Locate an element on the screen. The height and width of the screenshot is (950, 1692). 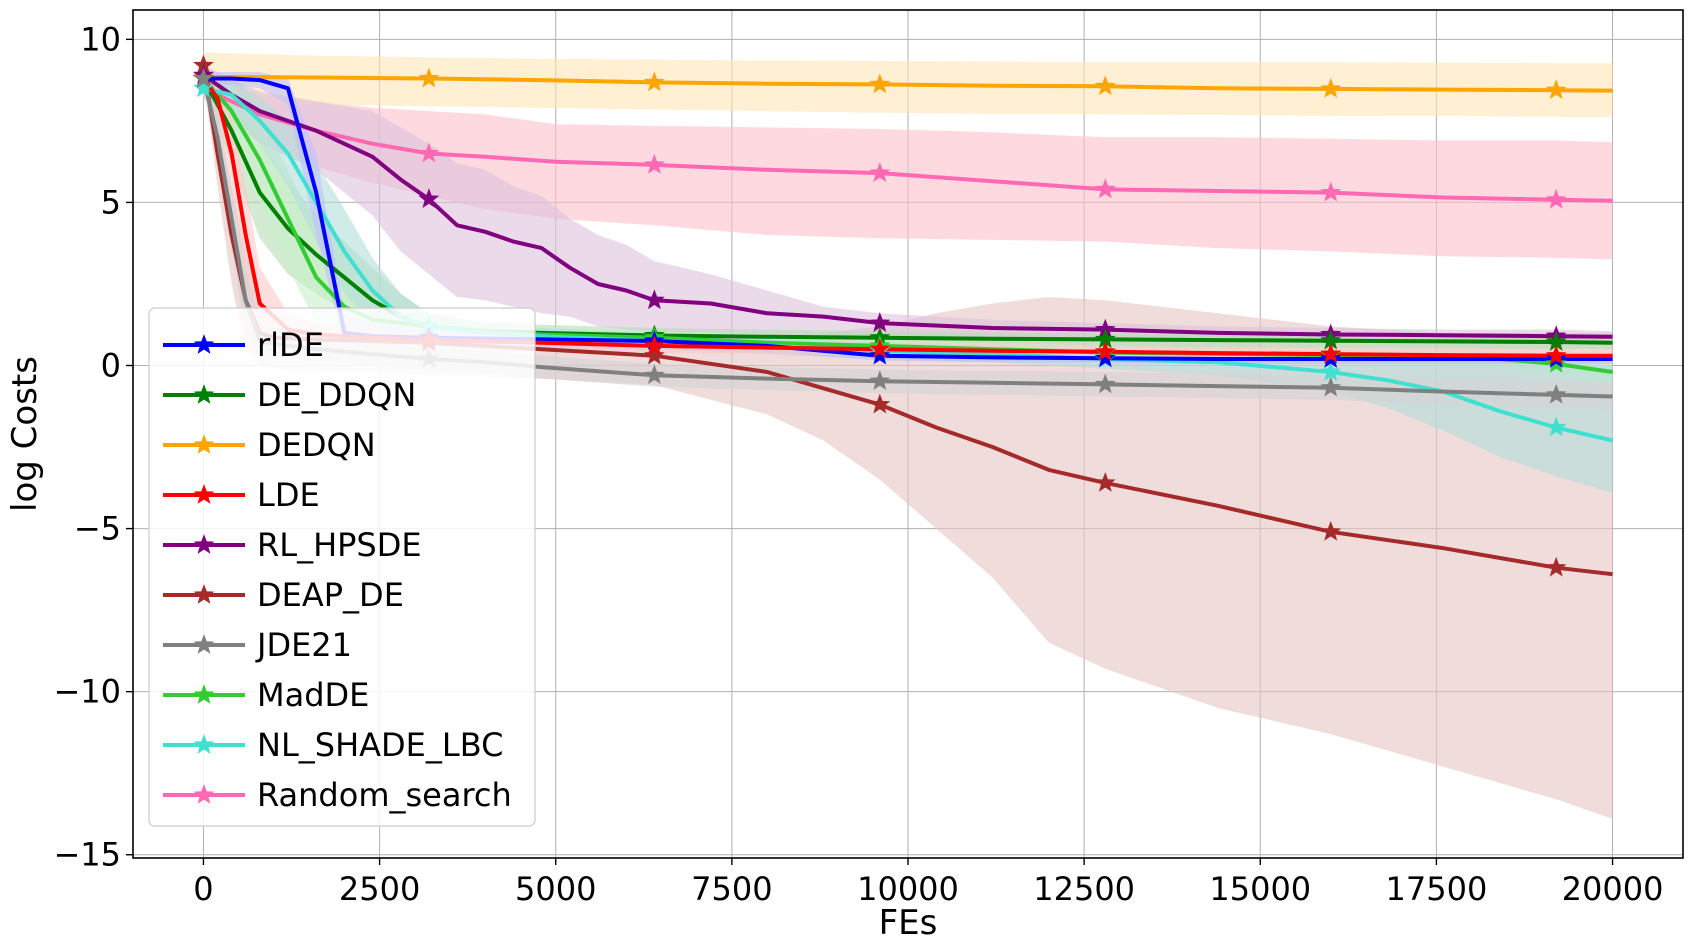
line-dedqn is located at coordinates (908, 83).